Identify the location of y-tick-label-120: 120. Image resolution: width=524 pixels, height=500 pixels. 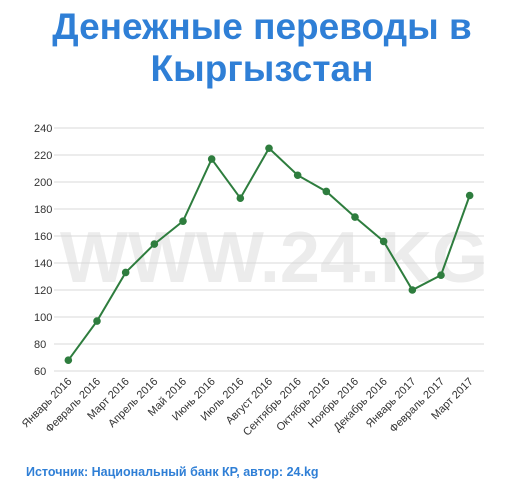
(43, 291).